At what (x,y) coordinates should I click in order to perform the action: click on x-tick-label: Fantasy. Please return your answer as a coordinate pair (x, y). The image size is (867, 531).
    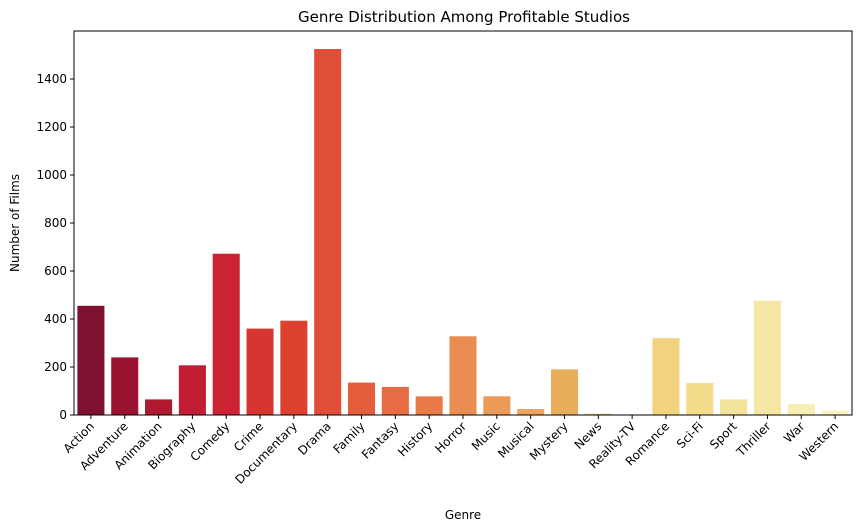
    Looking at the image, I should click on (380, 440).